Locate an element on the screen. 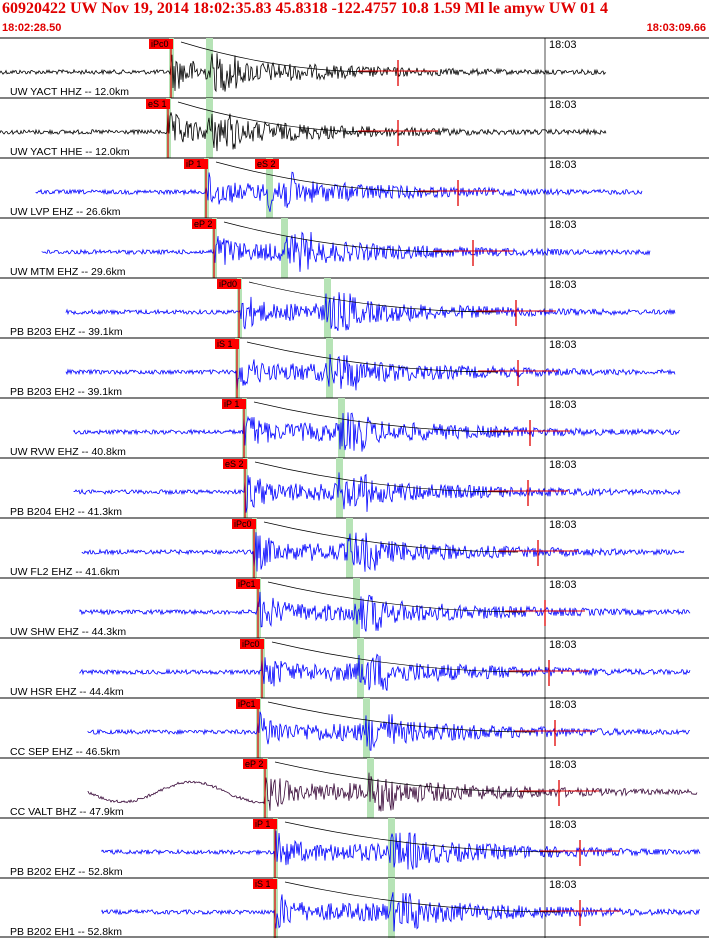  phase-pick-label: eS 1 is located at coordinates (157, 104).